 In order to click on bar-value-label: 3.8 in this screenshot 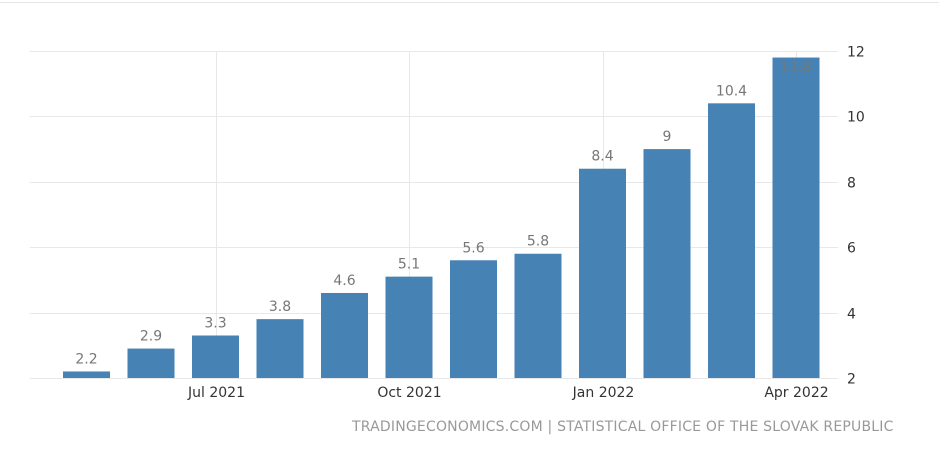, I will do `click(280, 307)`.